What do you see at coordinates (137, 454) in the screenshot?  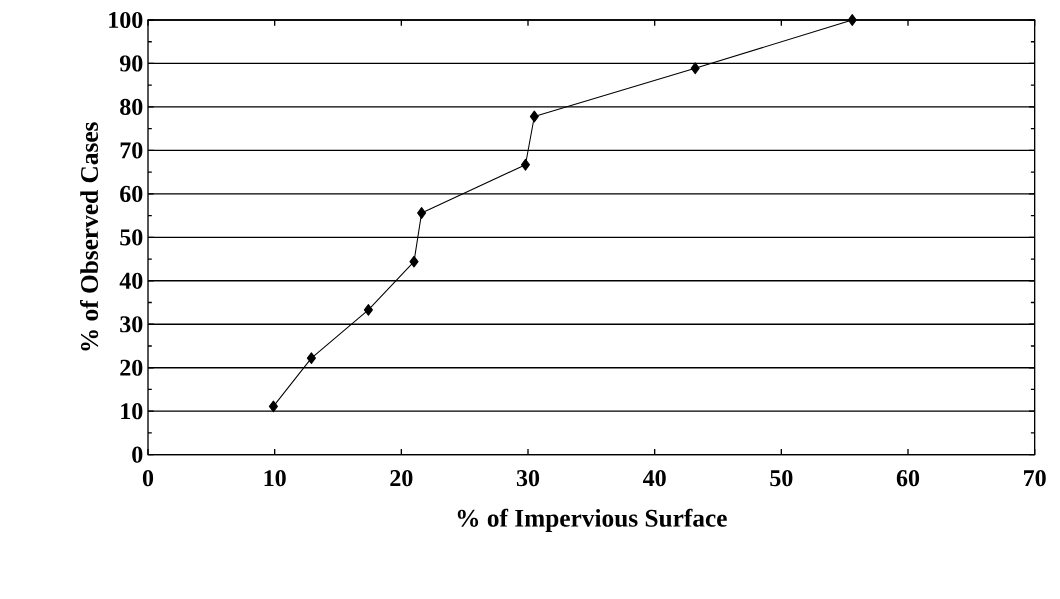 I see `y-tick-label: 0` at bounding box center [137, 454].